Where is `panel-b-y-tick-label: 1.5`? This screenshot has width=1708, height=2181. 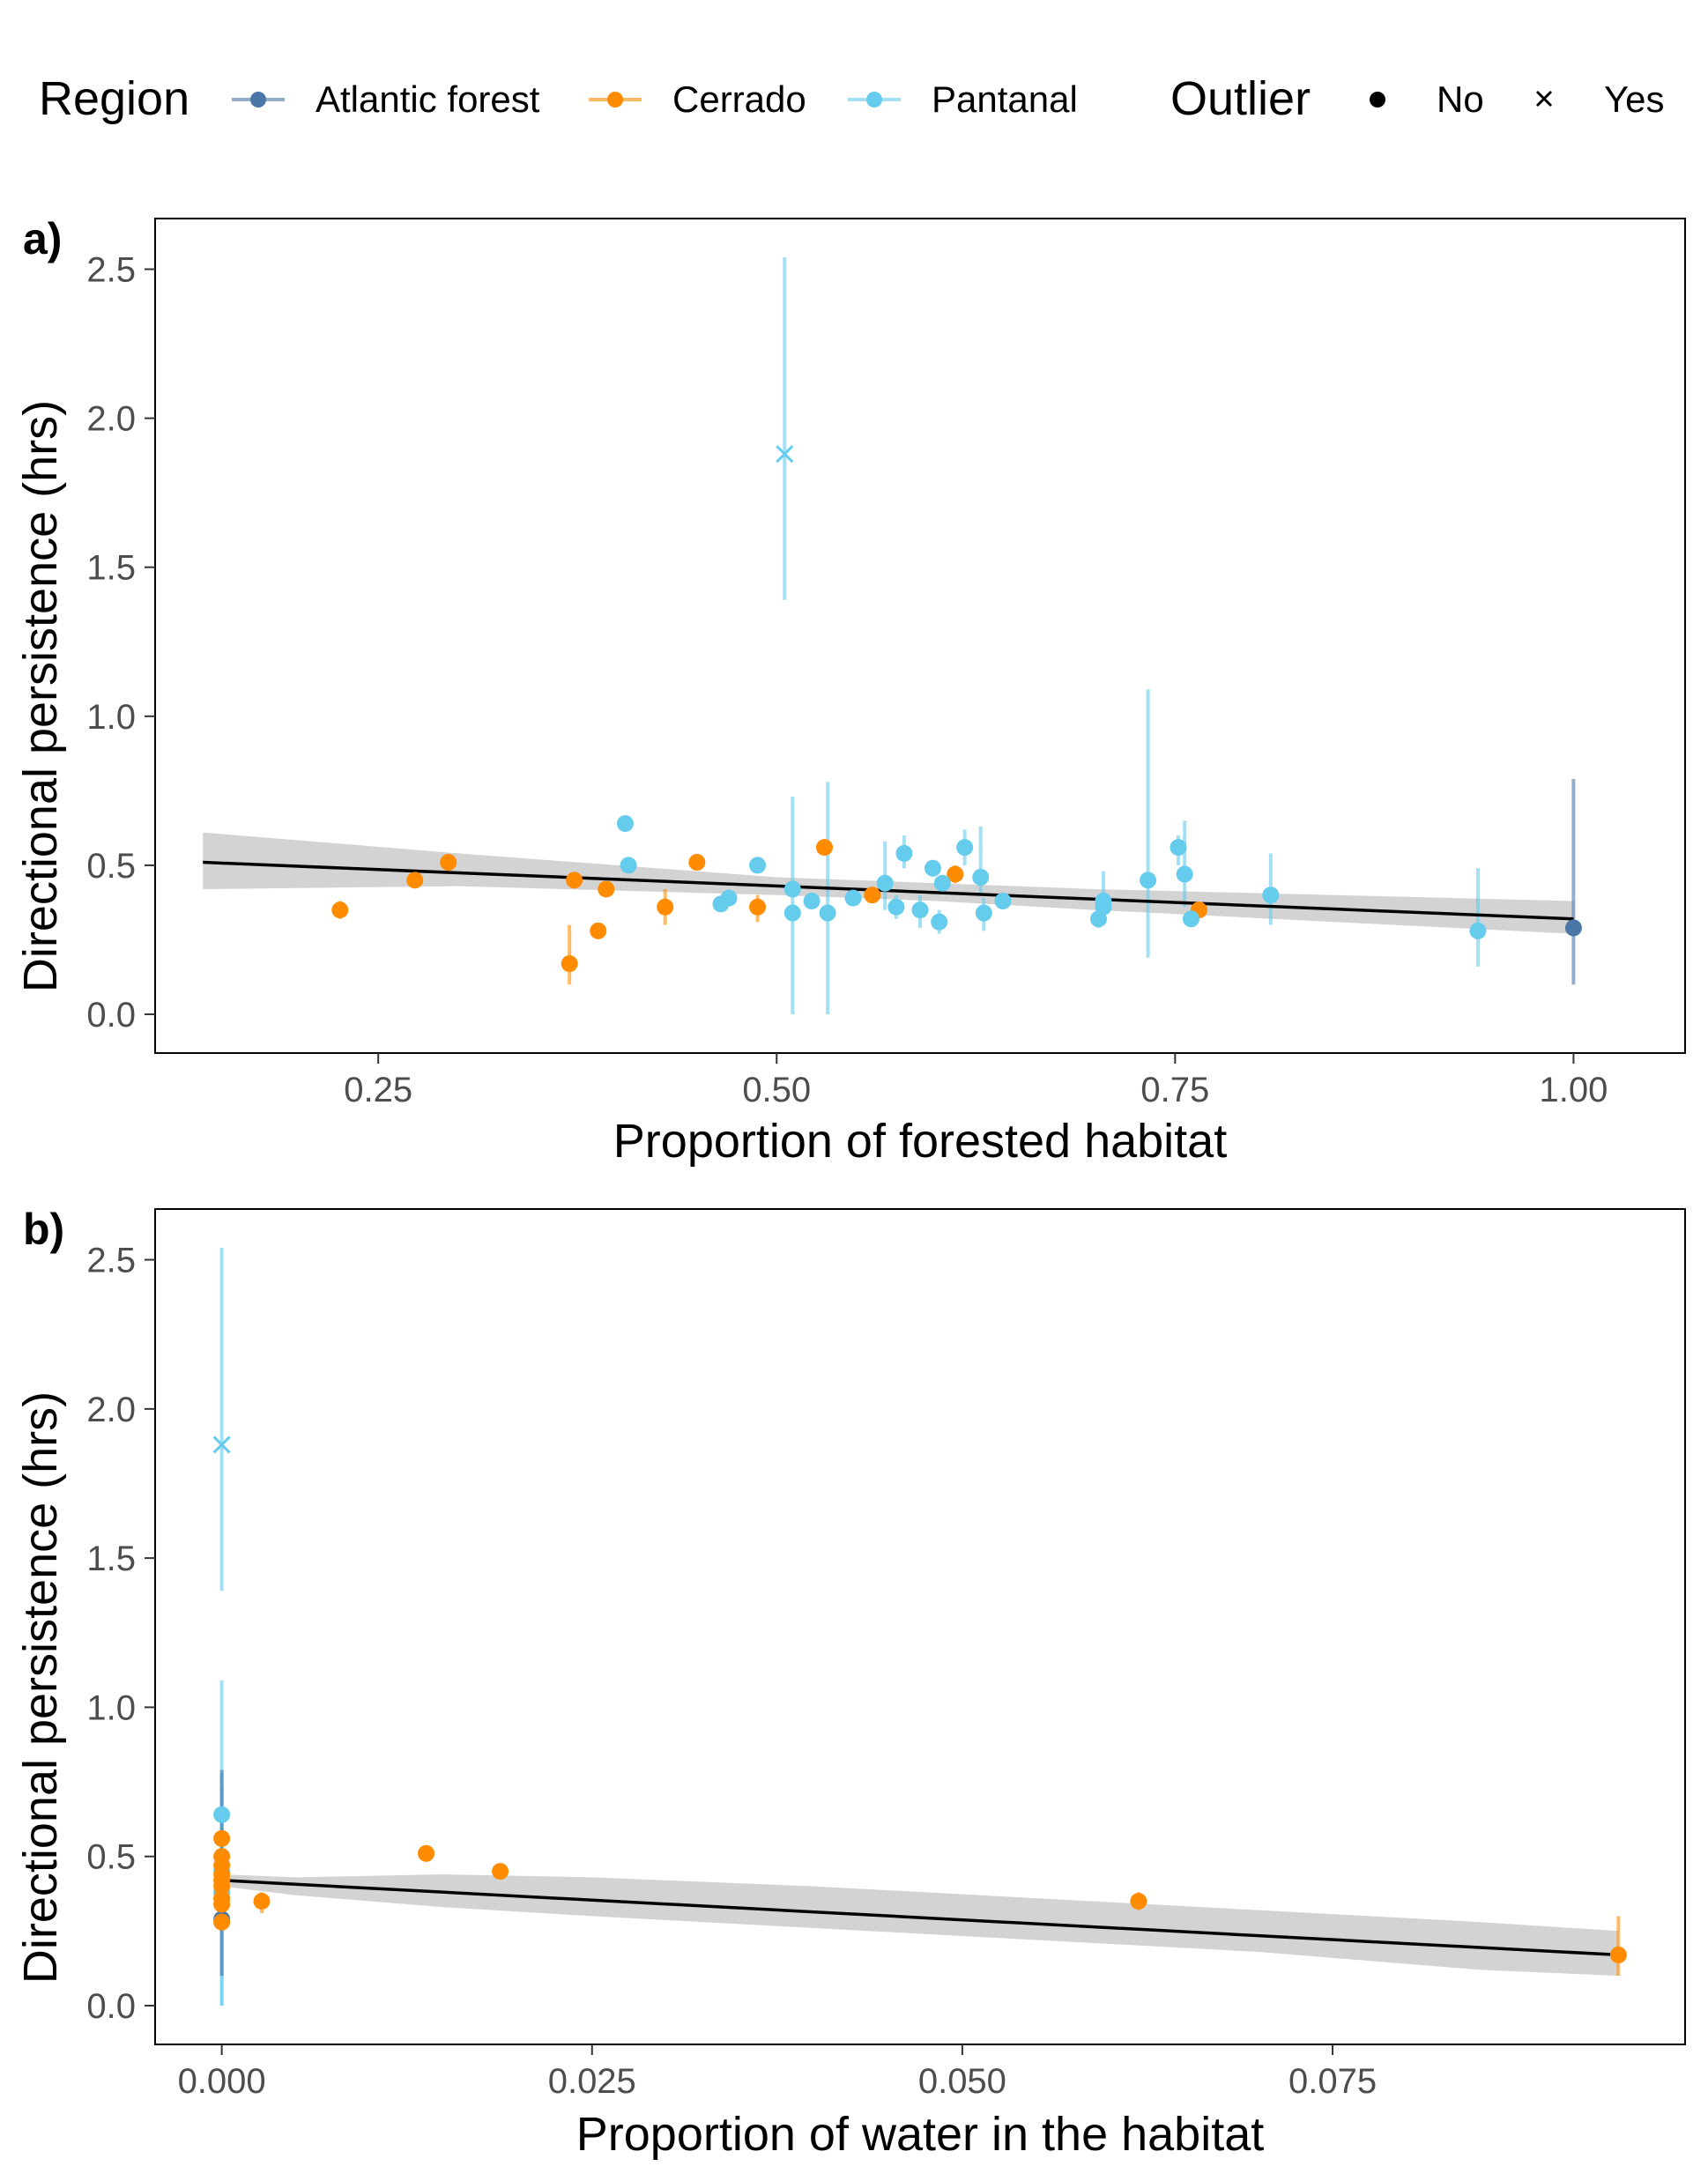
panel-b-y-tick-label: 1.5 is located at coordinates (111, 1558).